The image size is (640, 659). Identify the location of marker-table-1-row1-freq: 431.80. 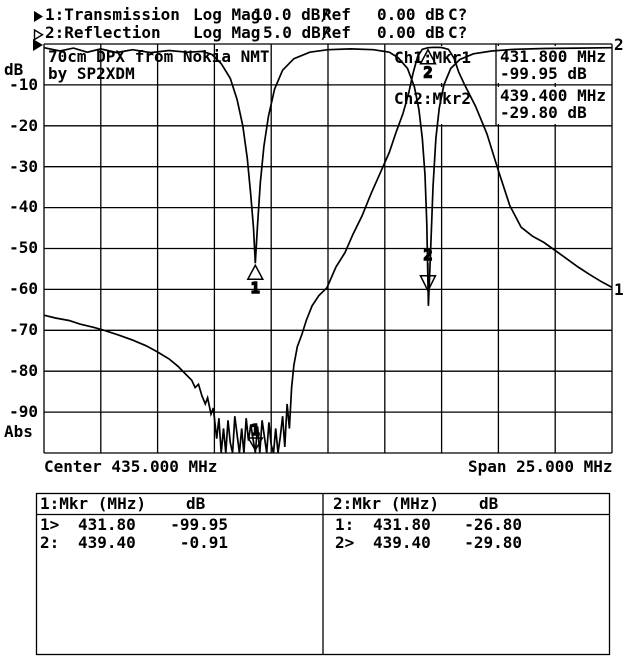
(107, 524).